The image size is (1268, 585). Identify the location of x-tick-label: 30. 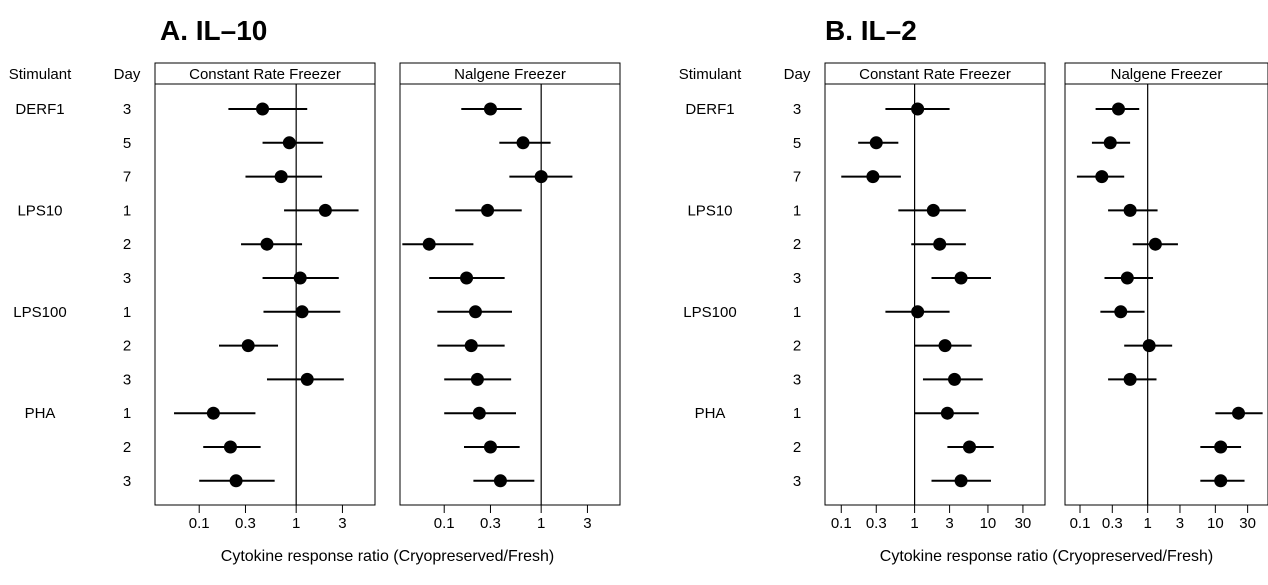
(1247, 523).